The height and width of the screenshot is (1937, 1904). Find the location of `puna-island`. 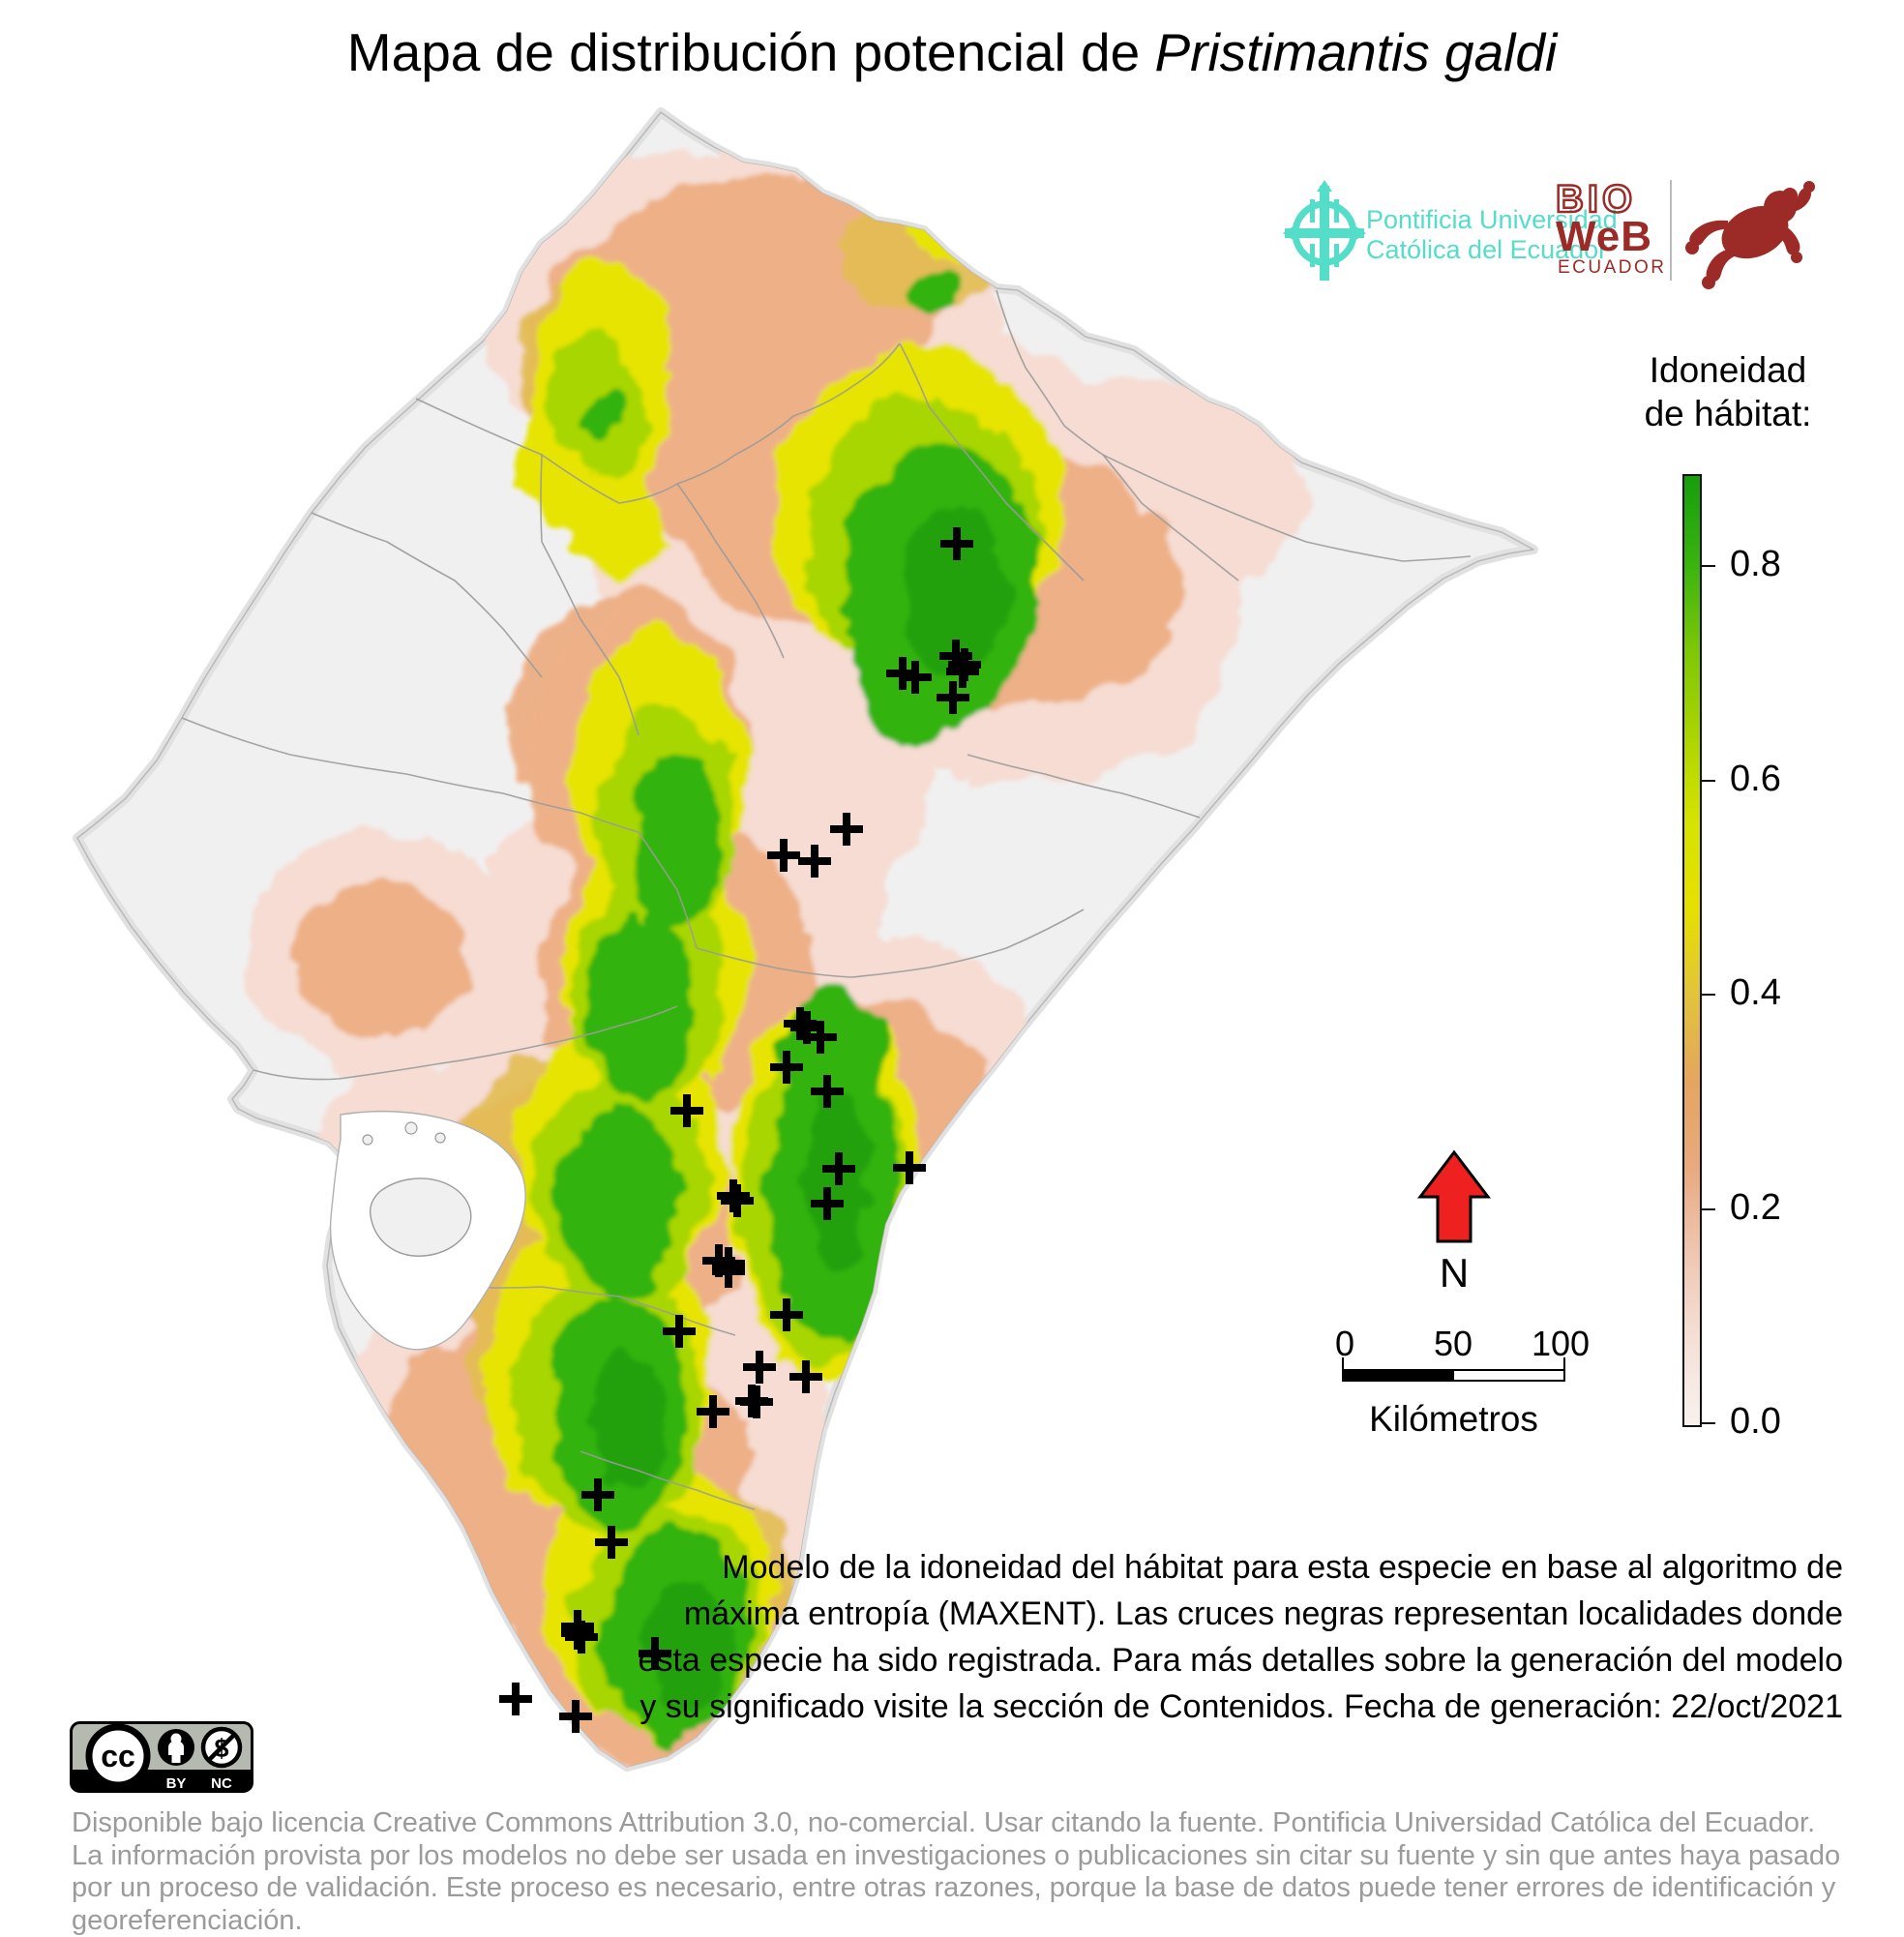

puna-island is located at coordinates (421, 1217).